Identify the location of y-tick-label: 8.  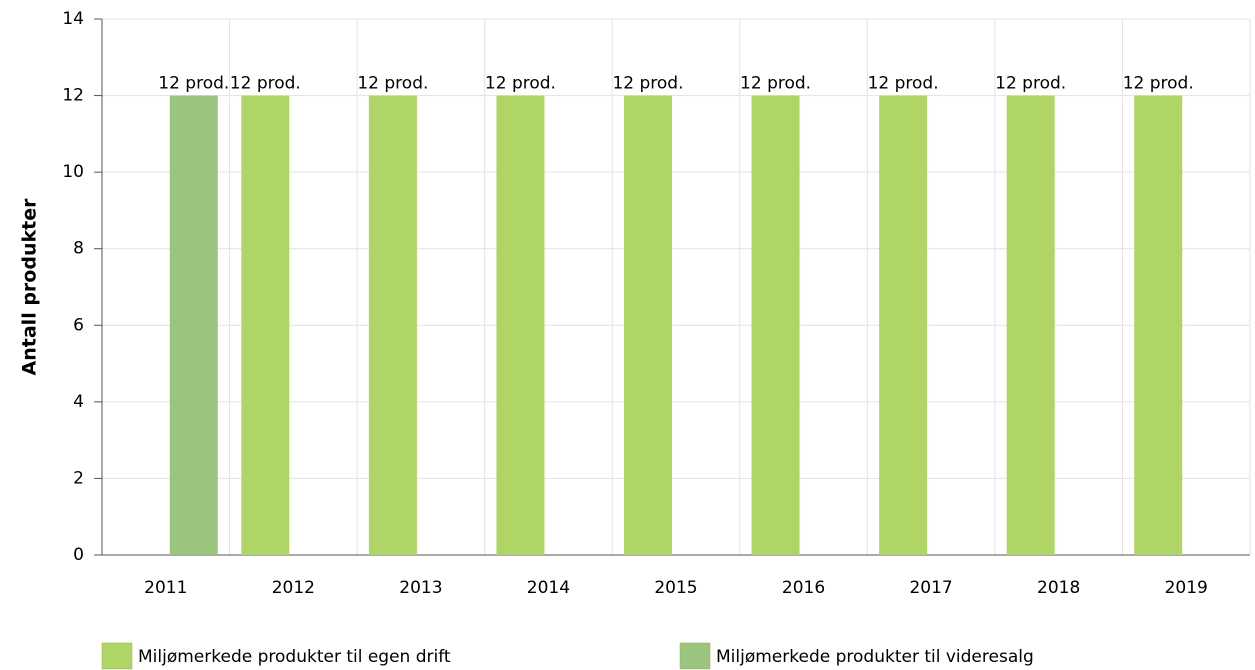
(78, 249).